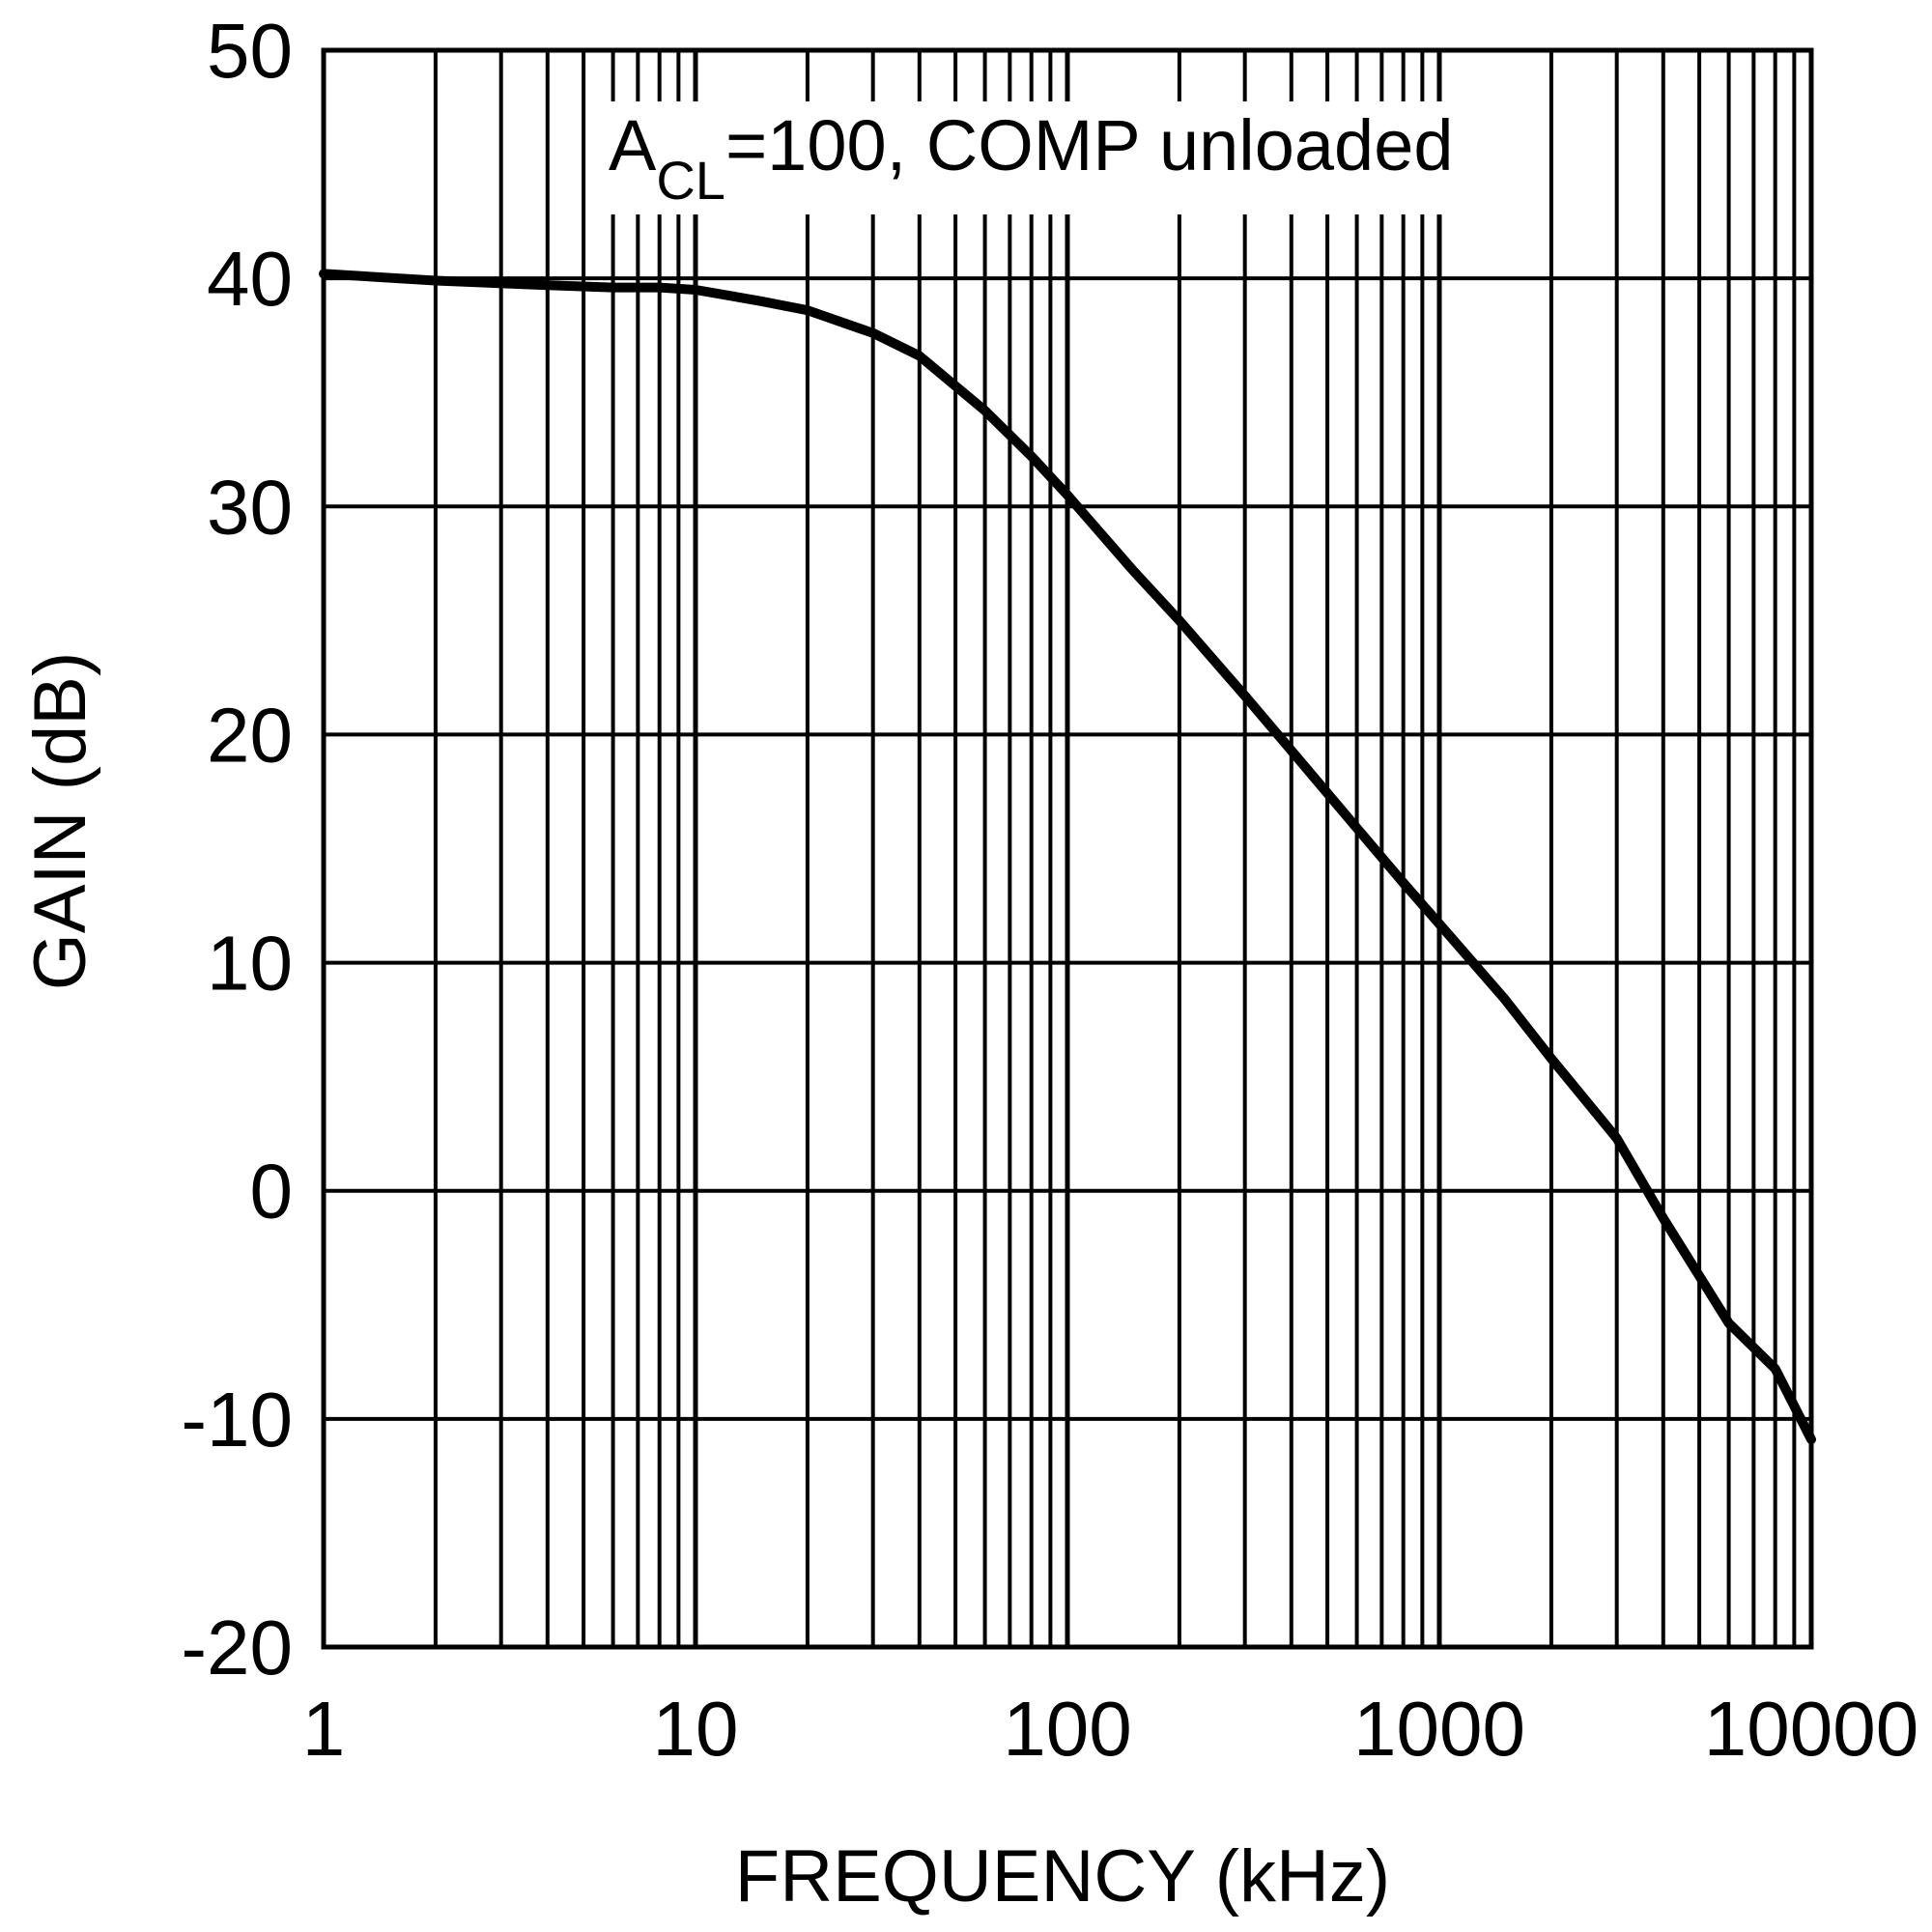 Image resolution: width=1932 pixels, height=1932 pixels. I want to click on annotation-background, so click(1031, 157).